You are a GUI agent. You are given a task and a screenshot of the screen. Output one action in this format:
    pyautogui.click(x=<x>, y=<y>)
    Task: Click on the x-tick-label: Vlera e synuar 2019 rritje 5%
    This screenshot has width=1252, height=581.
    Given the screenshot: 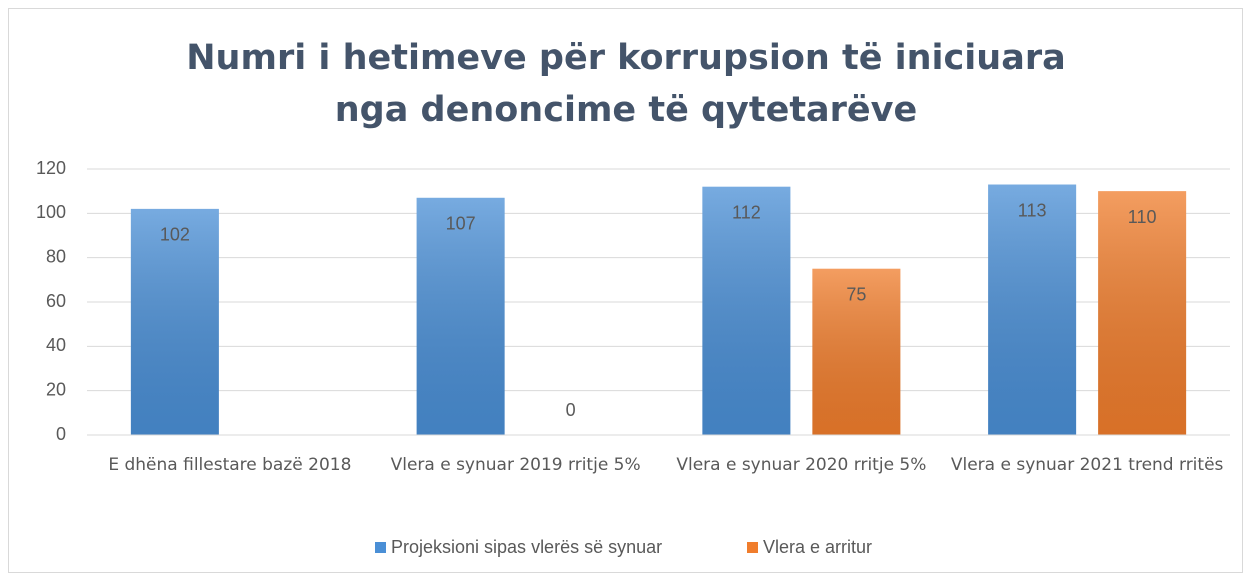 What is the action you would take?
    pyautogui.click(x=515, y=465)
    